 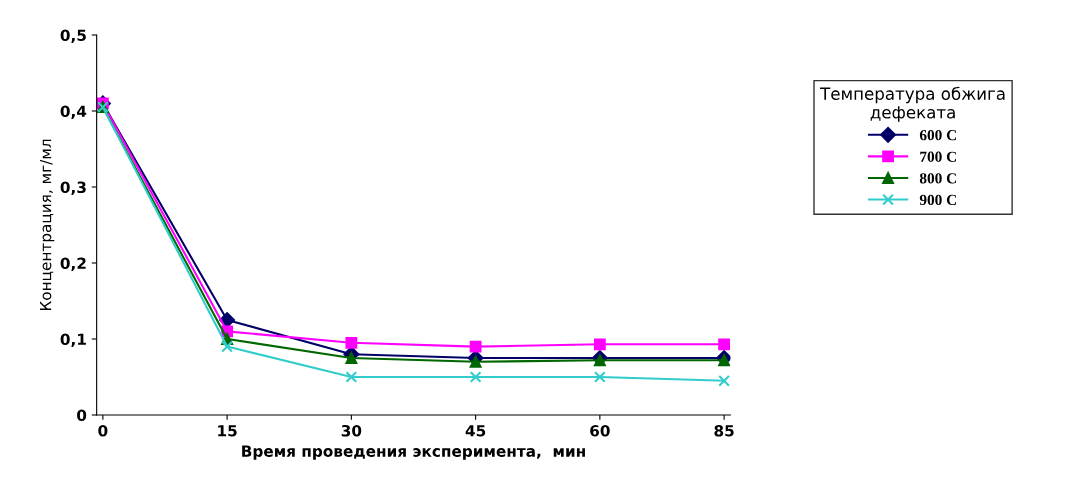 What do you see at coordinates (413, 452) in the screenshot?
I see `x-axis-title: Время проведения эксперимента, мин` at bounding box center [413, 452].